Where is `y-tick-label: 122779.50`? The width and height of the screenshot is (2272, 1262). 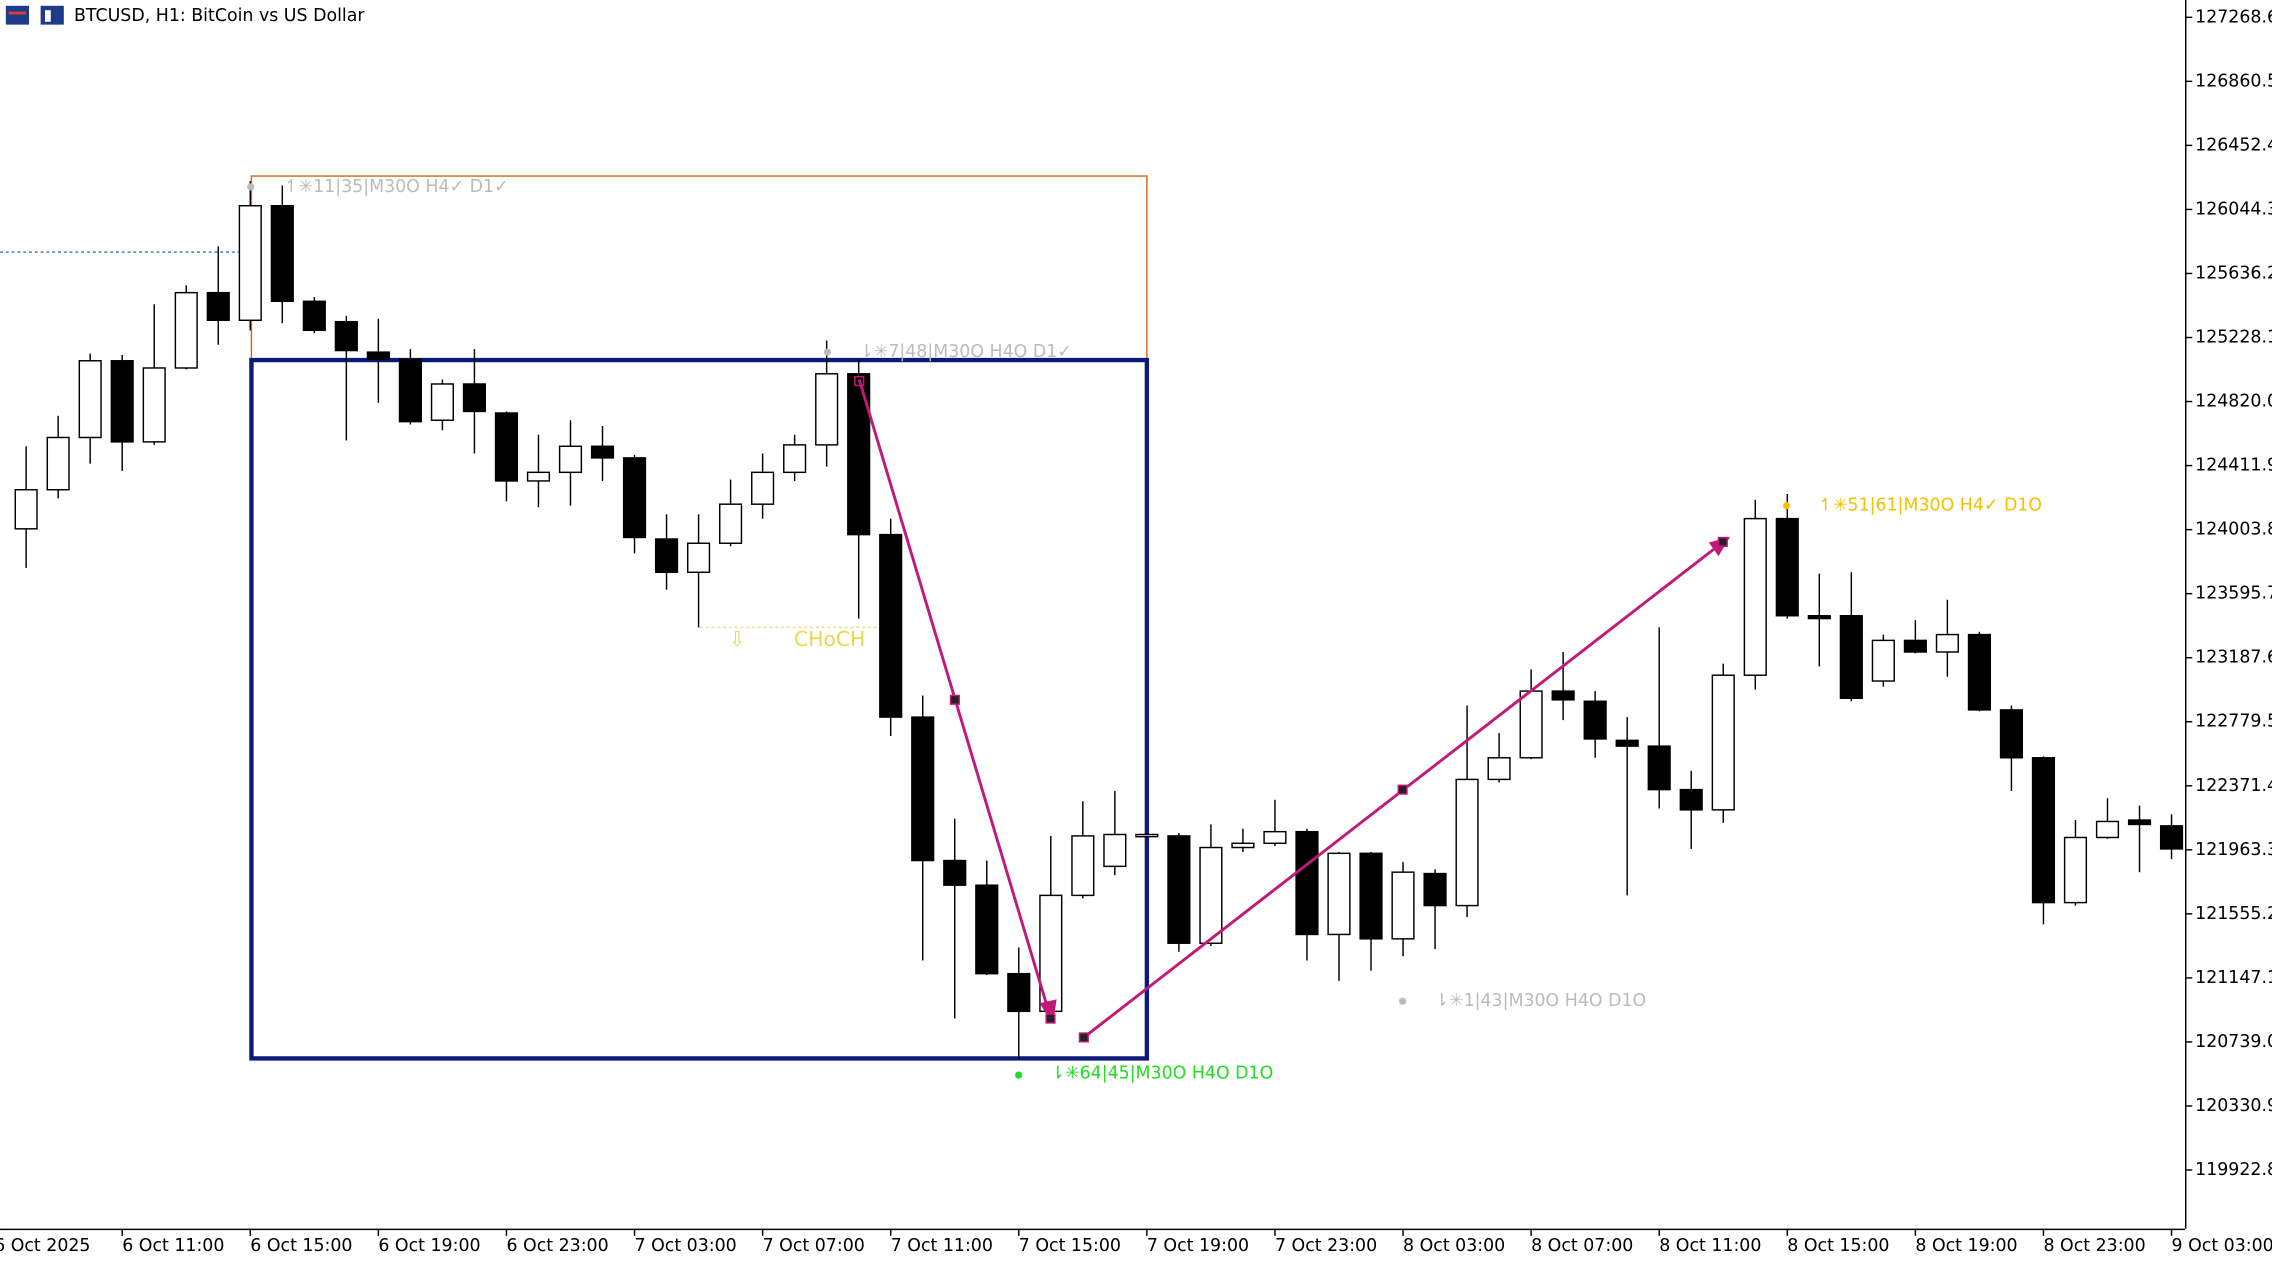
y-tick-label: 122779.50 is located at coordinates (2233, 722).